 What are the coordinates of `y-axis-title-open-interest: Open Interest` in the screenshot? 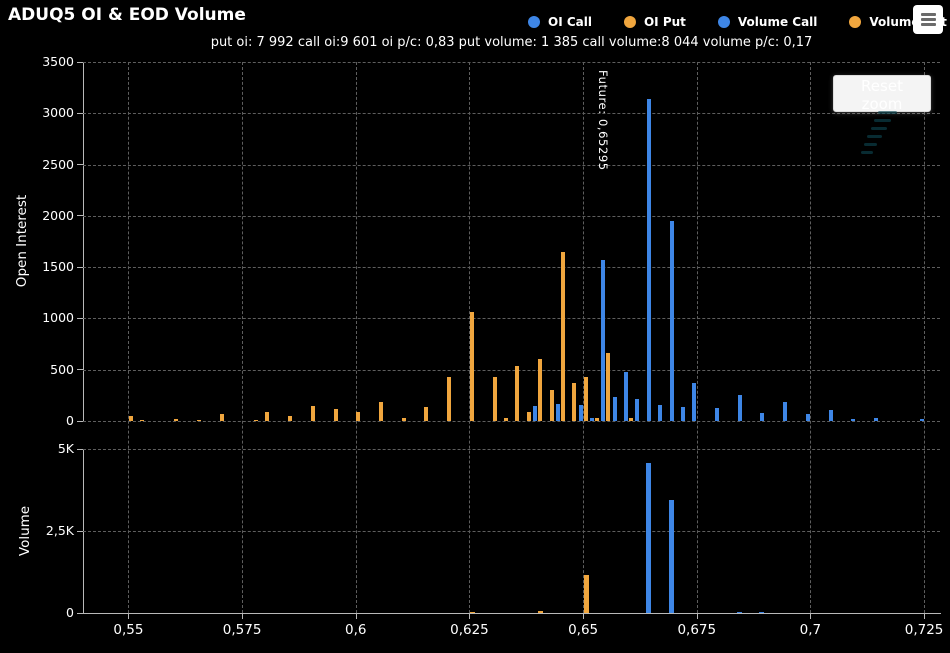 It's located at (22, 241).